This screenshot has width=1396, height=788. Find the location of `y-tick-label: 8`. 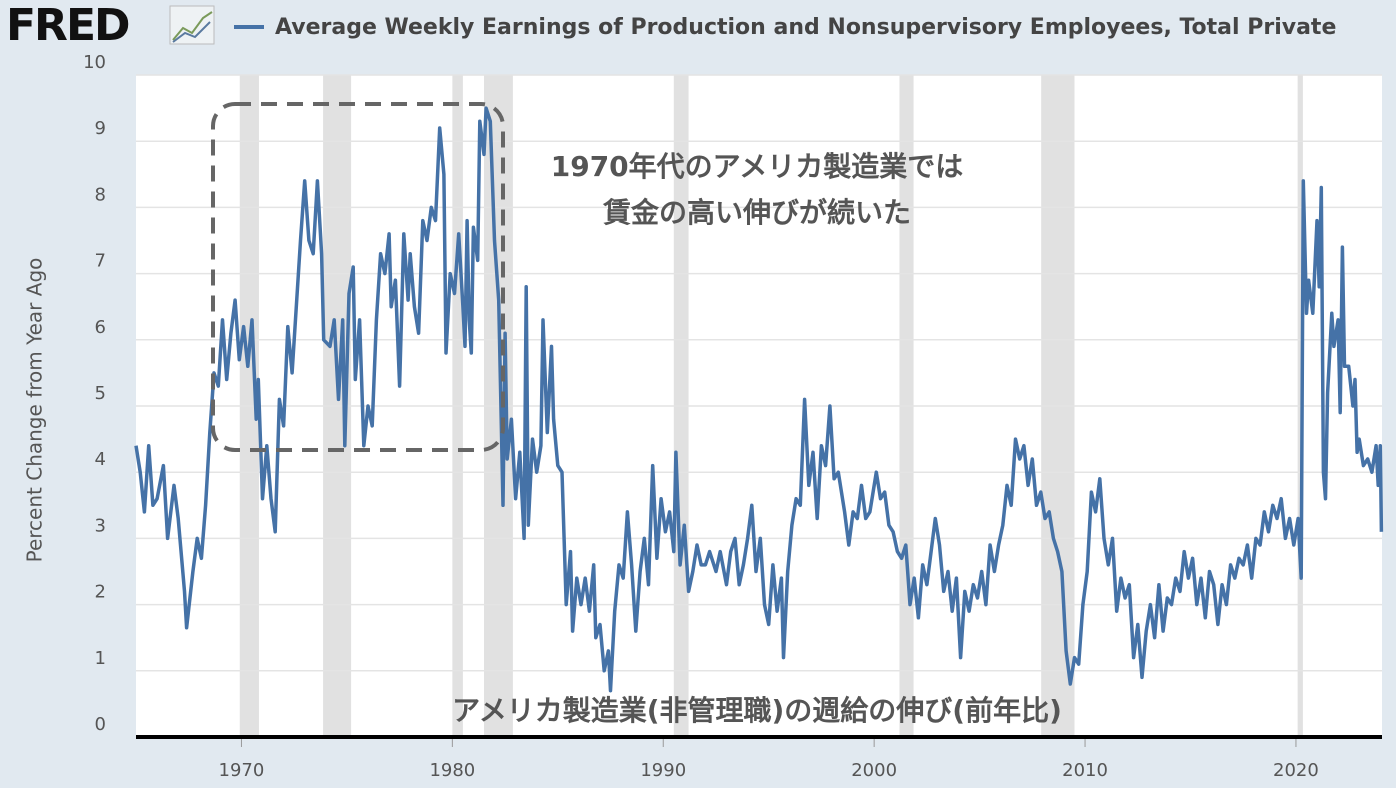

y-tick-label: 8 is located at coordinates (100, 194).